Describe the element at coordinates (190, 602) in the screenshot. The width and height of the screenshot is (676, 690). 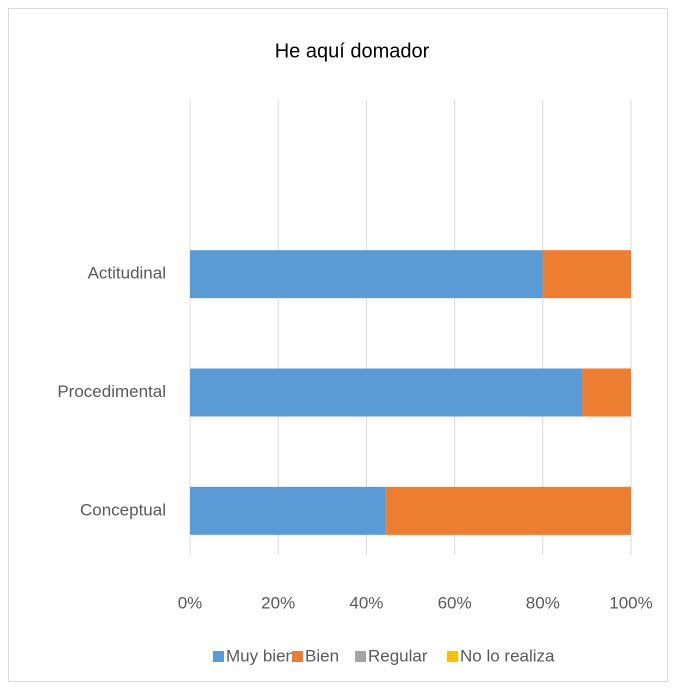
I see `x-tick-label: 0%` at that location.